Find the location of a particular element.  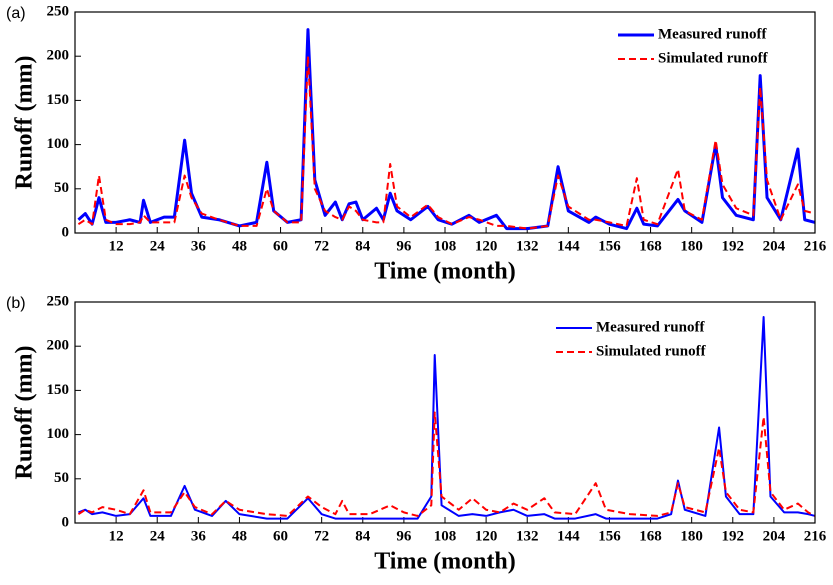

panel-label: (b) is located at coordinates (16, 303).